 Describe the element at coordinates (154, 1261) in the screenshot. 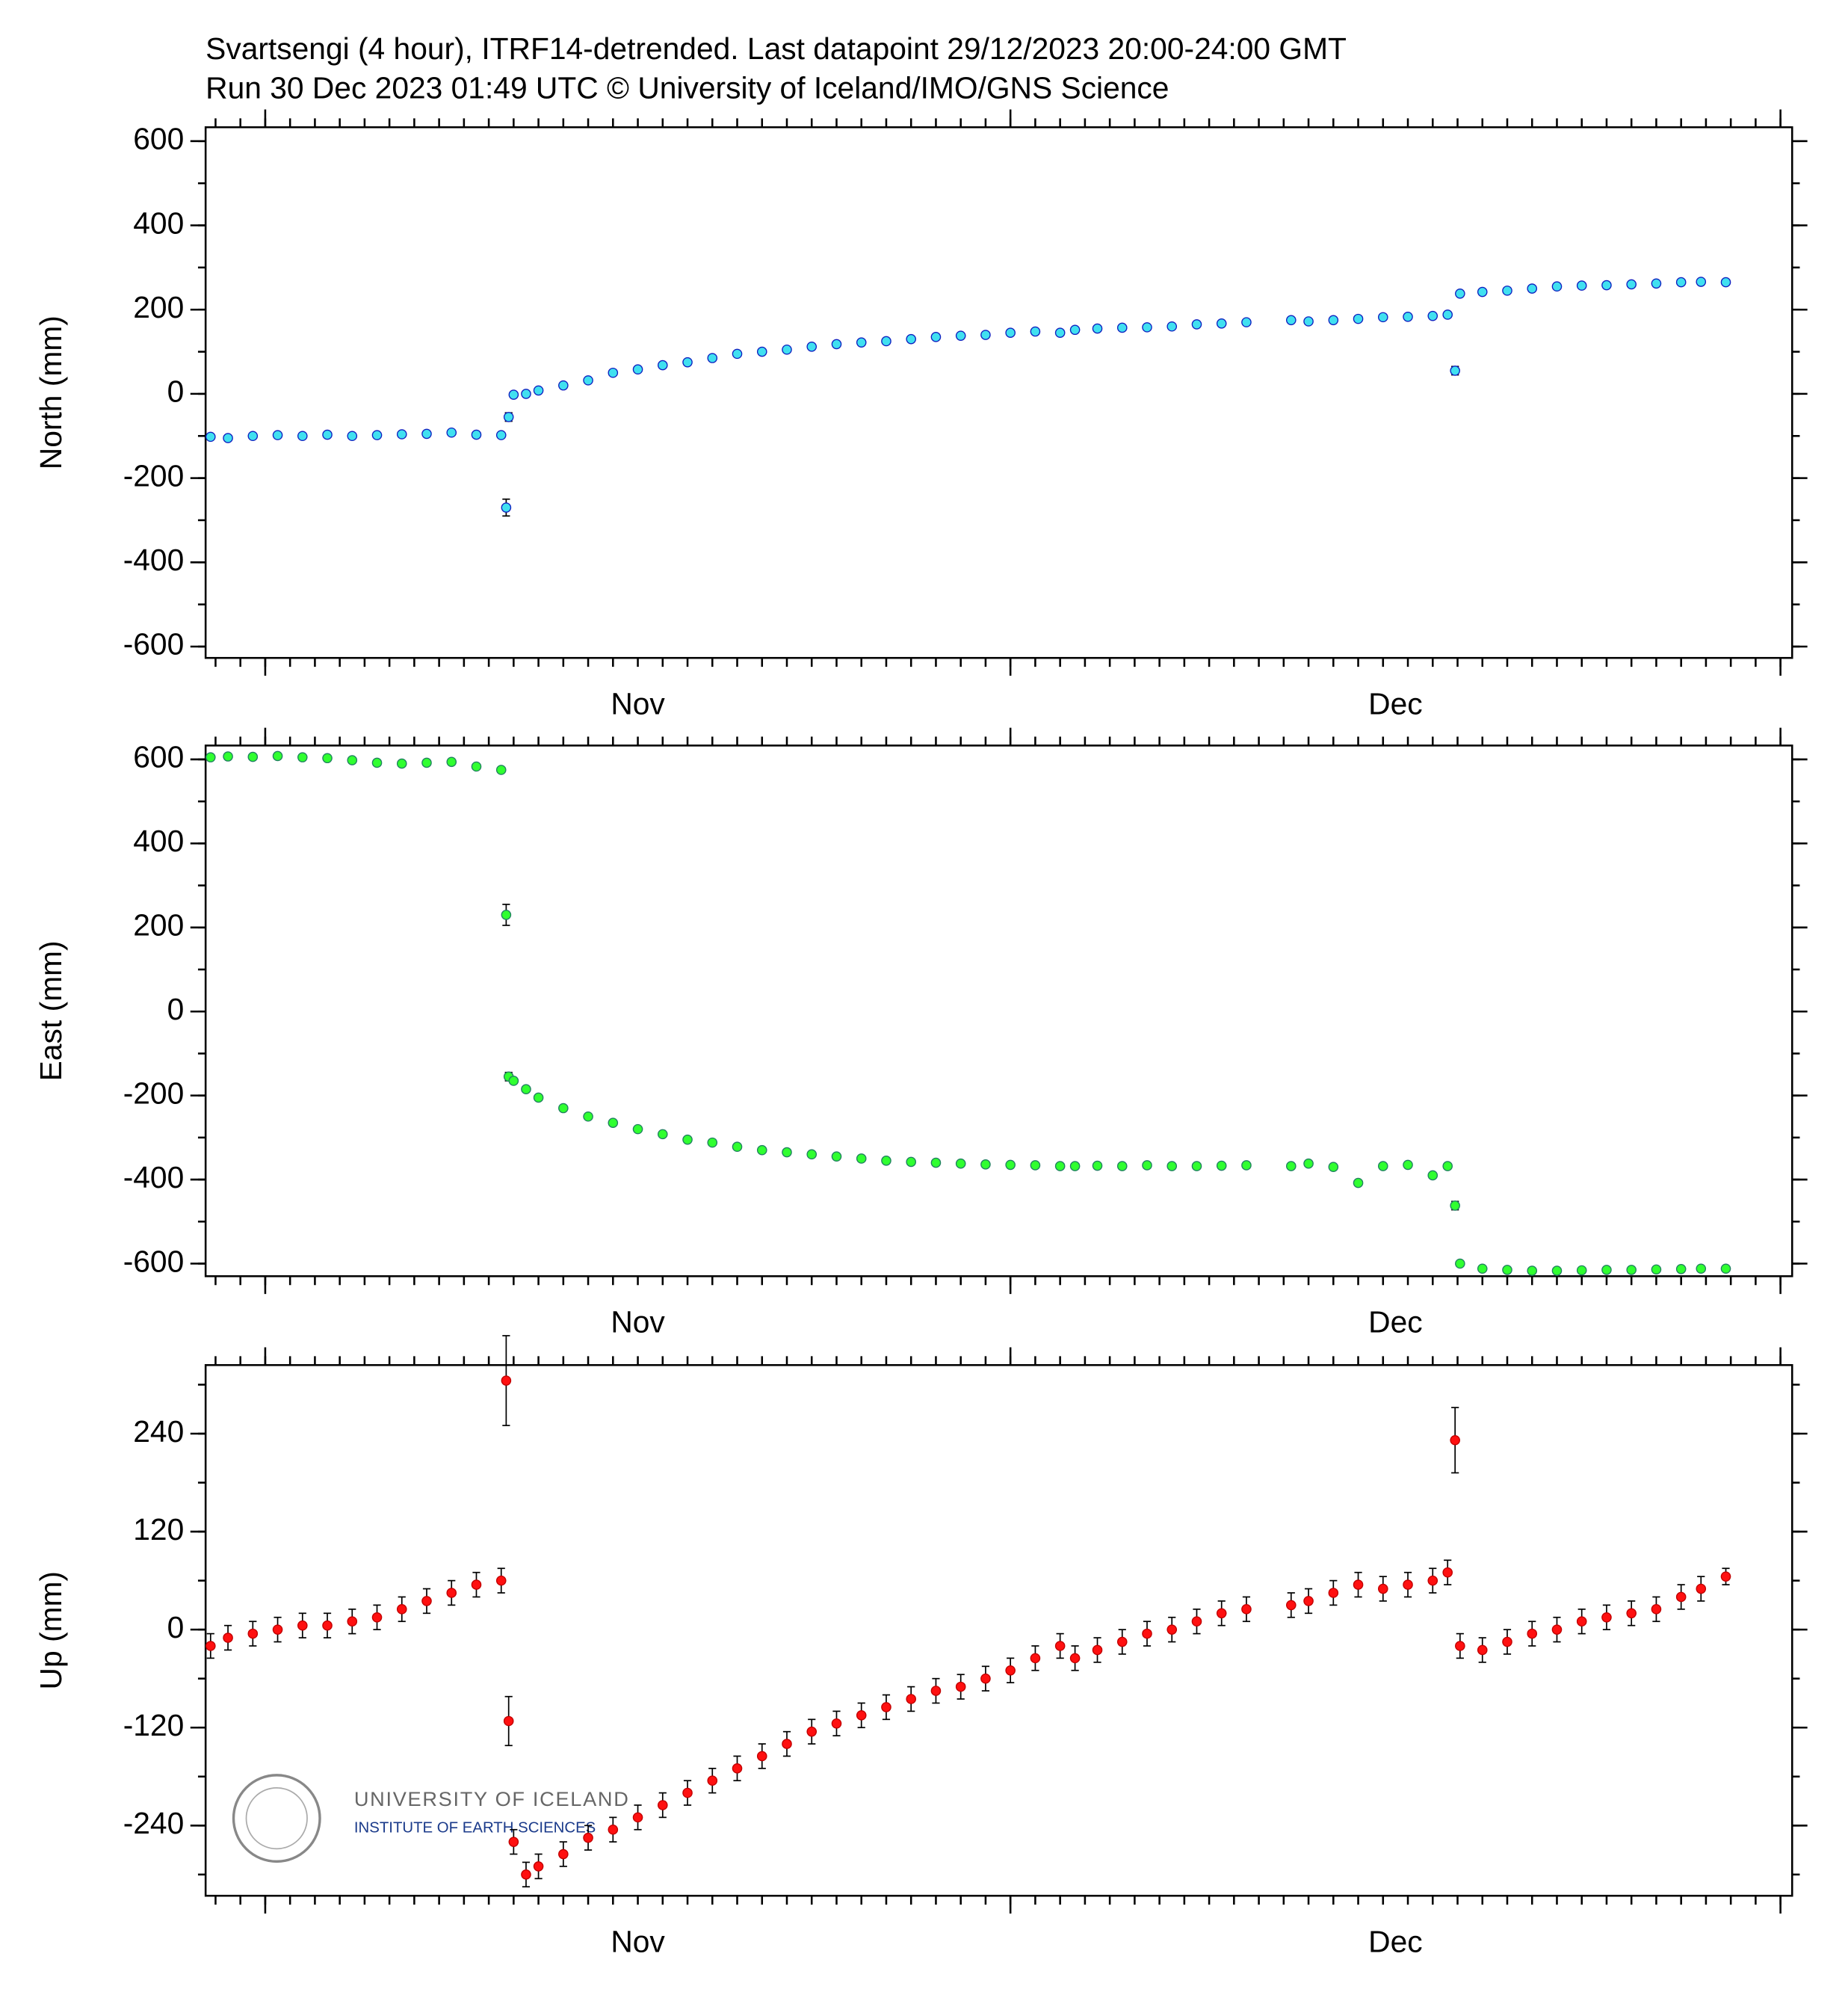

I see `y-tick-label: -600` at that location.